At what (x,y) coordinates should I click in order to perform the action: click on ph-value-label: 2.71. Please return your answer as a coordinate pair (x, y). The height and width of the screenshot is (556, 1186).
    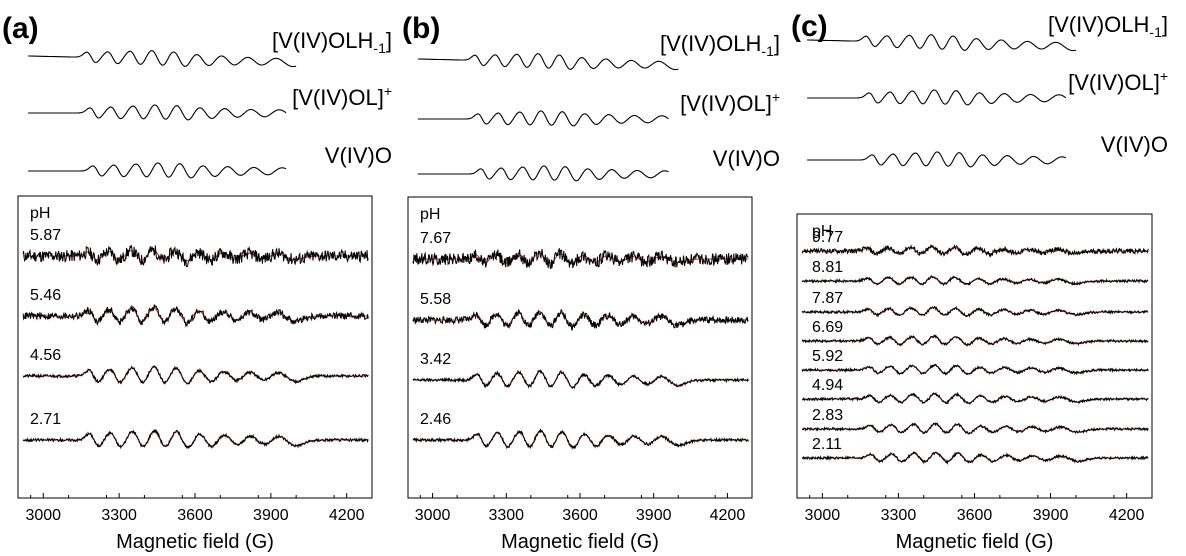
    Looking at the image, I should click on (45, 419).